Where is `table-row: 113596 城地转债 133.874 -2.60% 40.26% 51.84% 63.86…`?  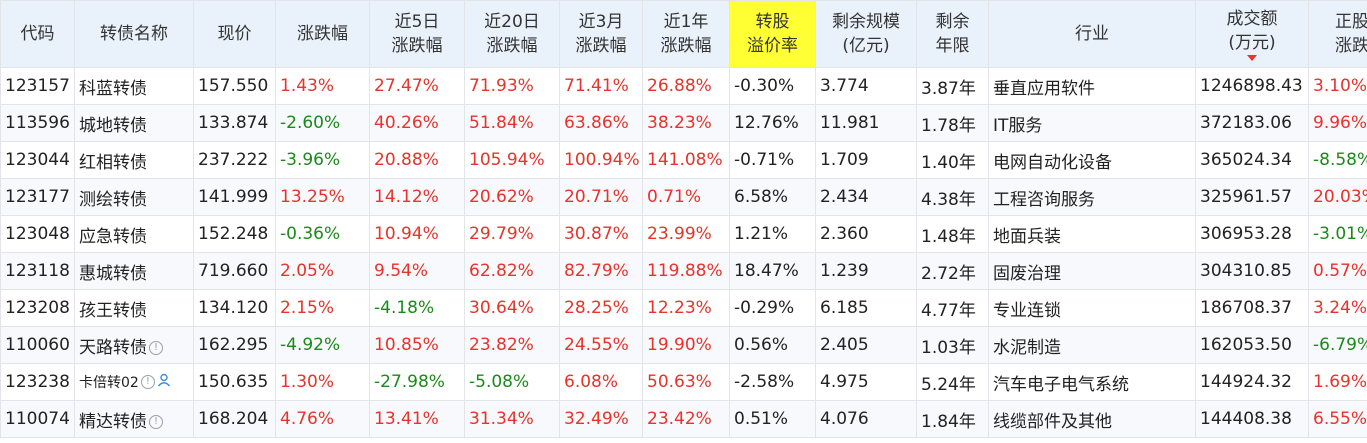 table-row: 113596 城地转债 133.874 -2.60% 40.26% 51.84% 63.86… is located at coordinates (683, 123).